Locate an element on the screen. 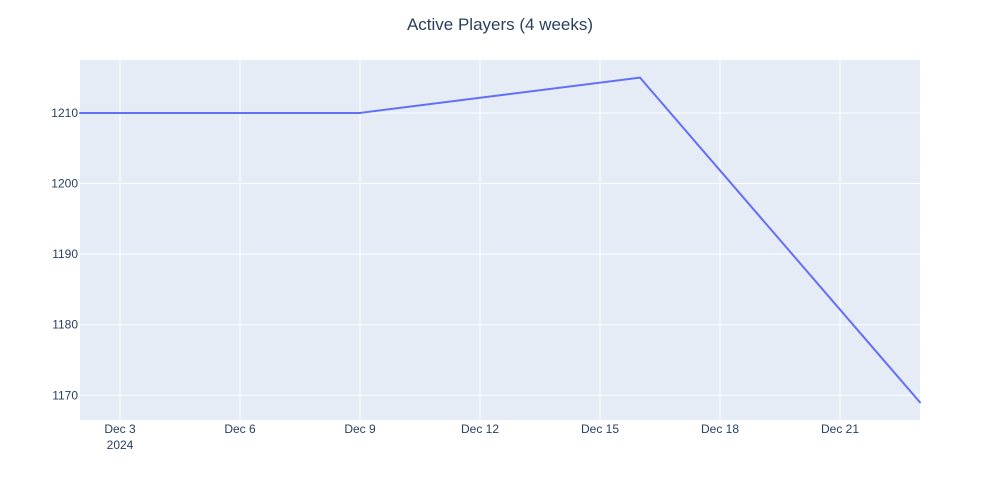  x-tick-label: Dec 6 is located at coordinates (240, 429).